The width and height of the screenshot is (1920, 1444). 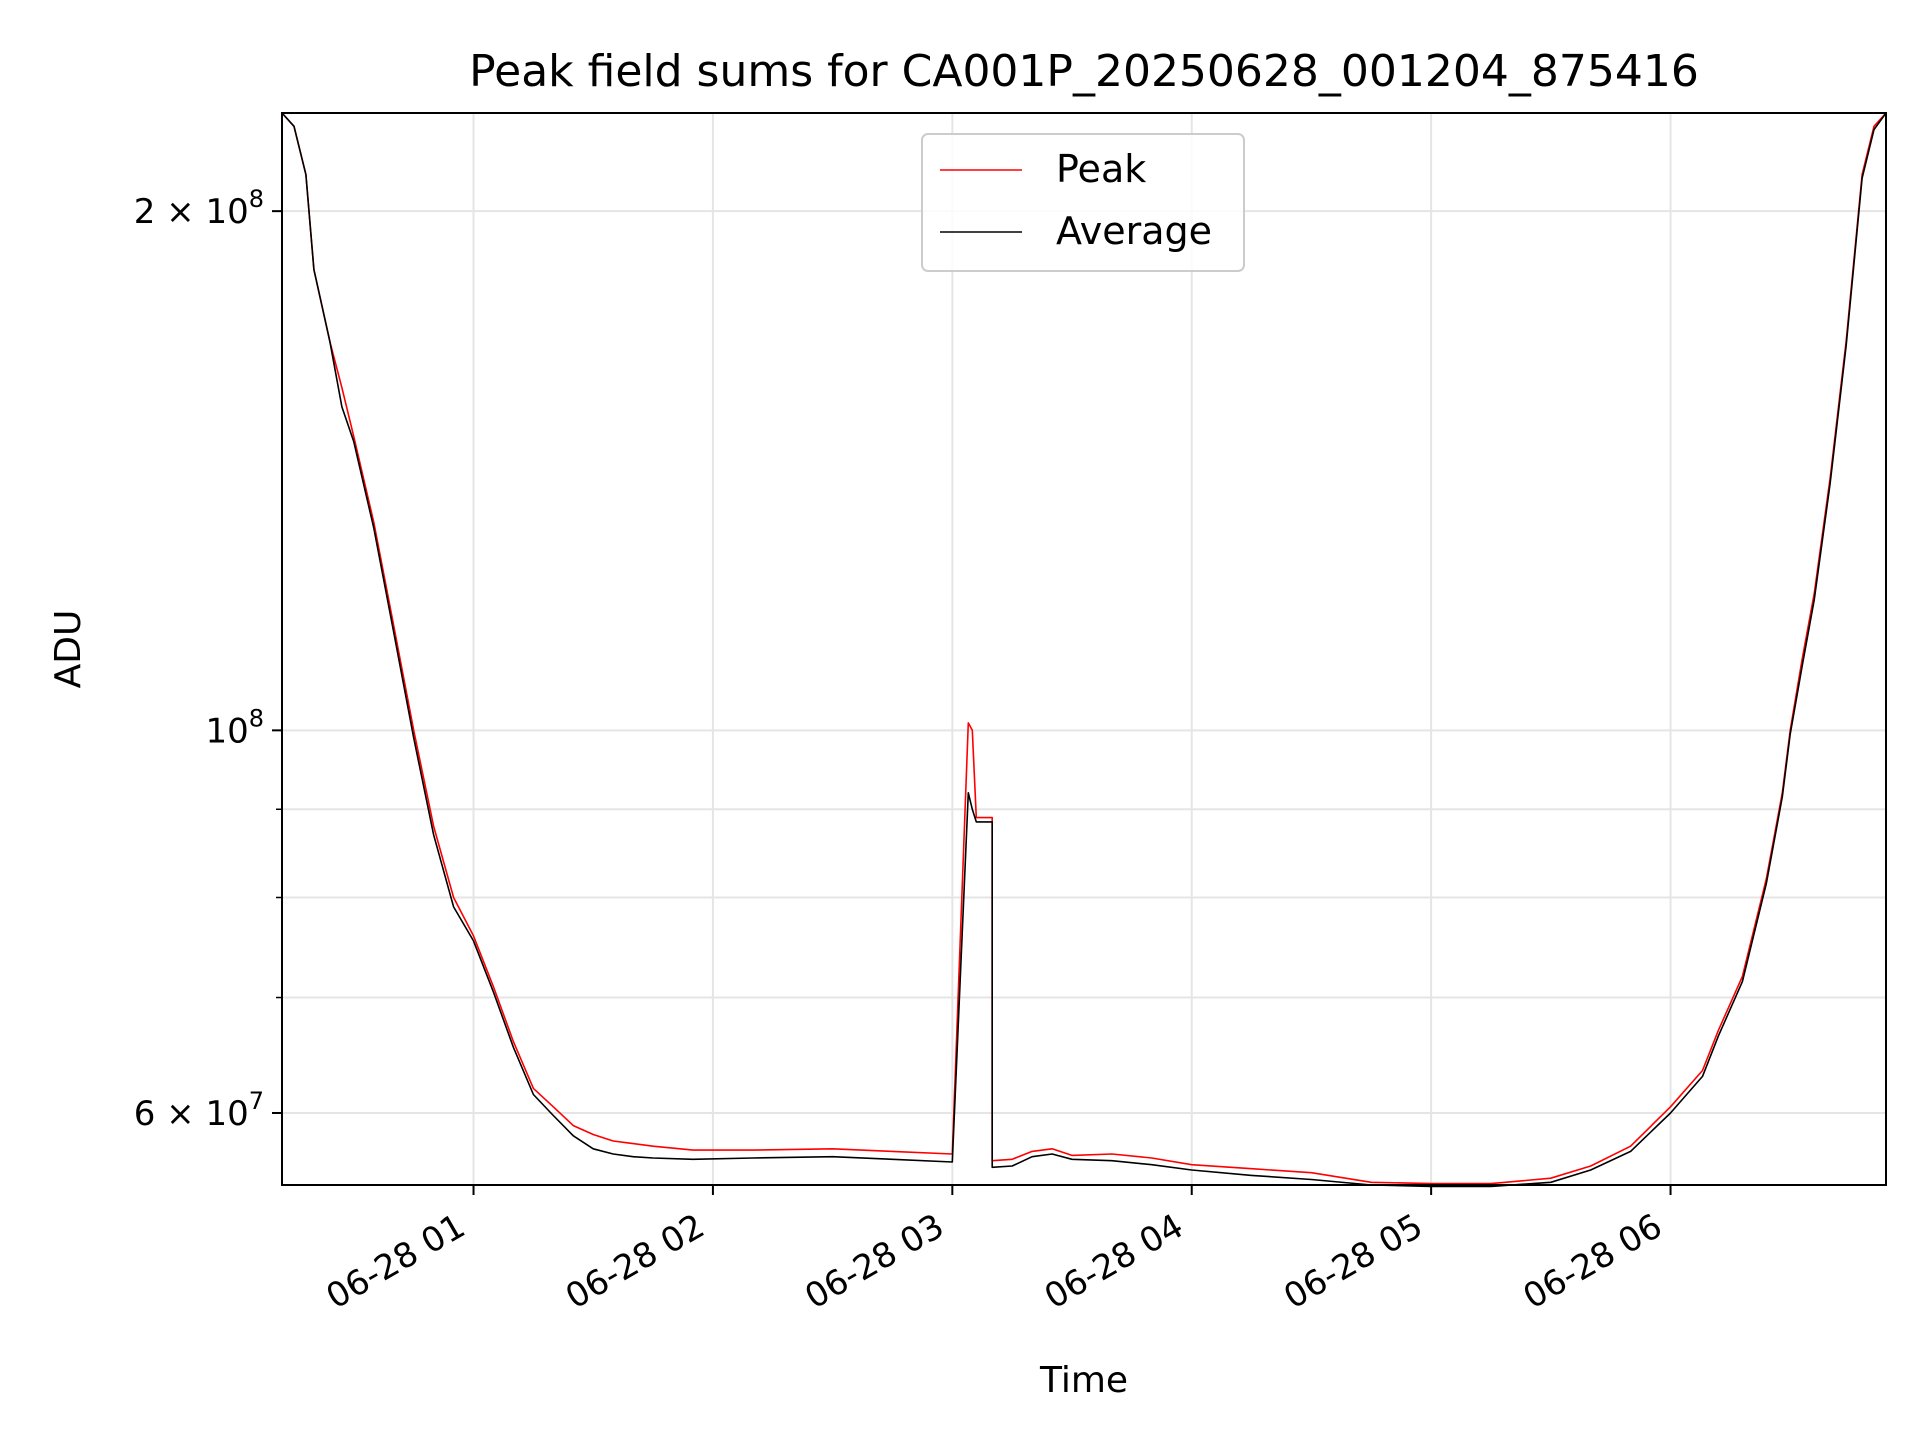 What do you see at coordinates (191, 1114) in the screenshot?
I see `y-tick-label-base: 6 × 10` at bounding box center [191, 1114].